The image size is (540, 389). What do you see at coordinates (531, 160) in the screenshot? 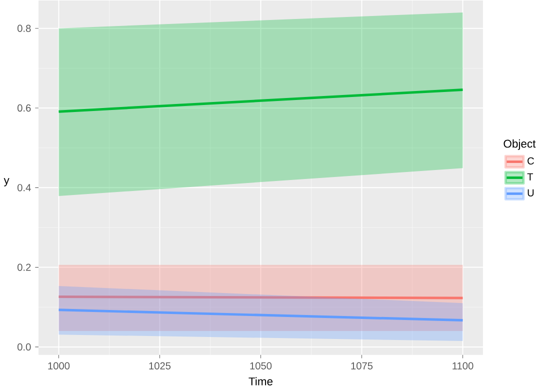
I see `legend-label: C` at bounding box center [531, 160].